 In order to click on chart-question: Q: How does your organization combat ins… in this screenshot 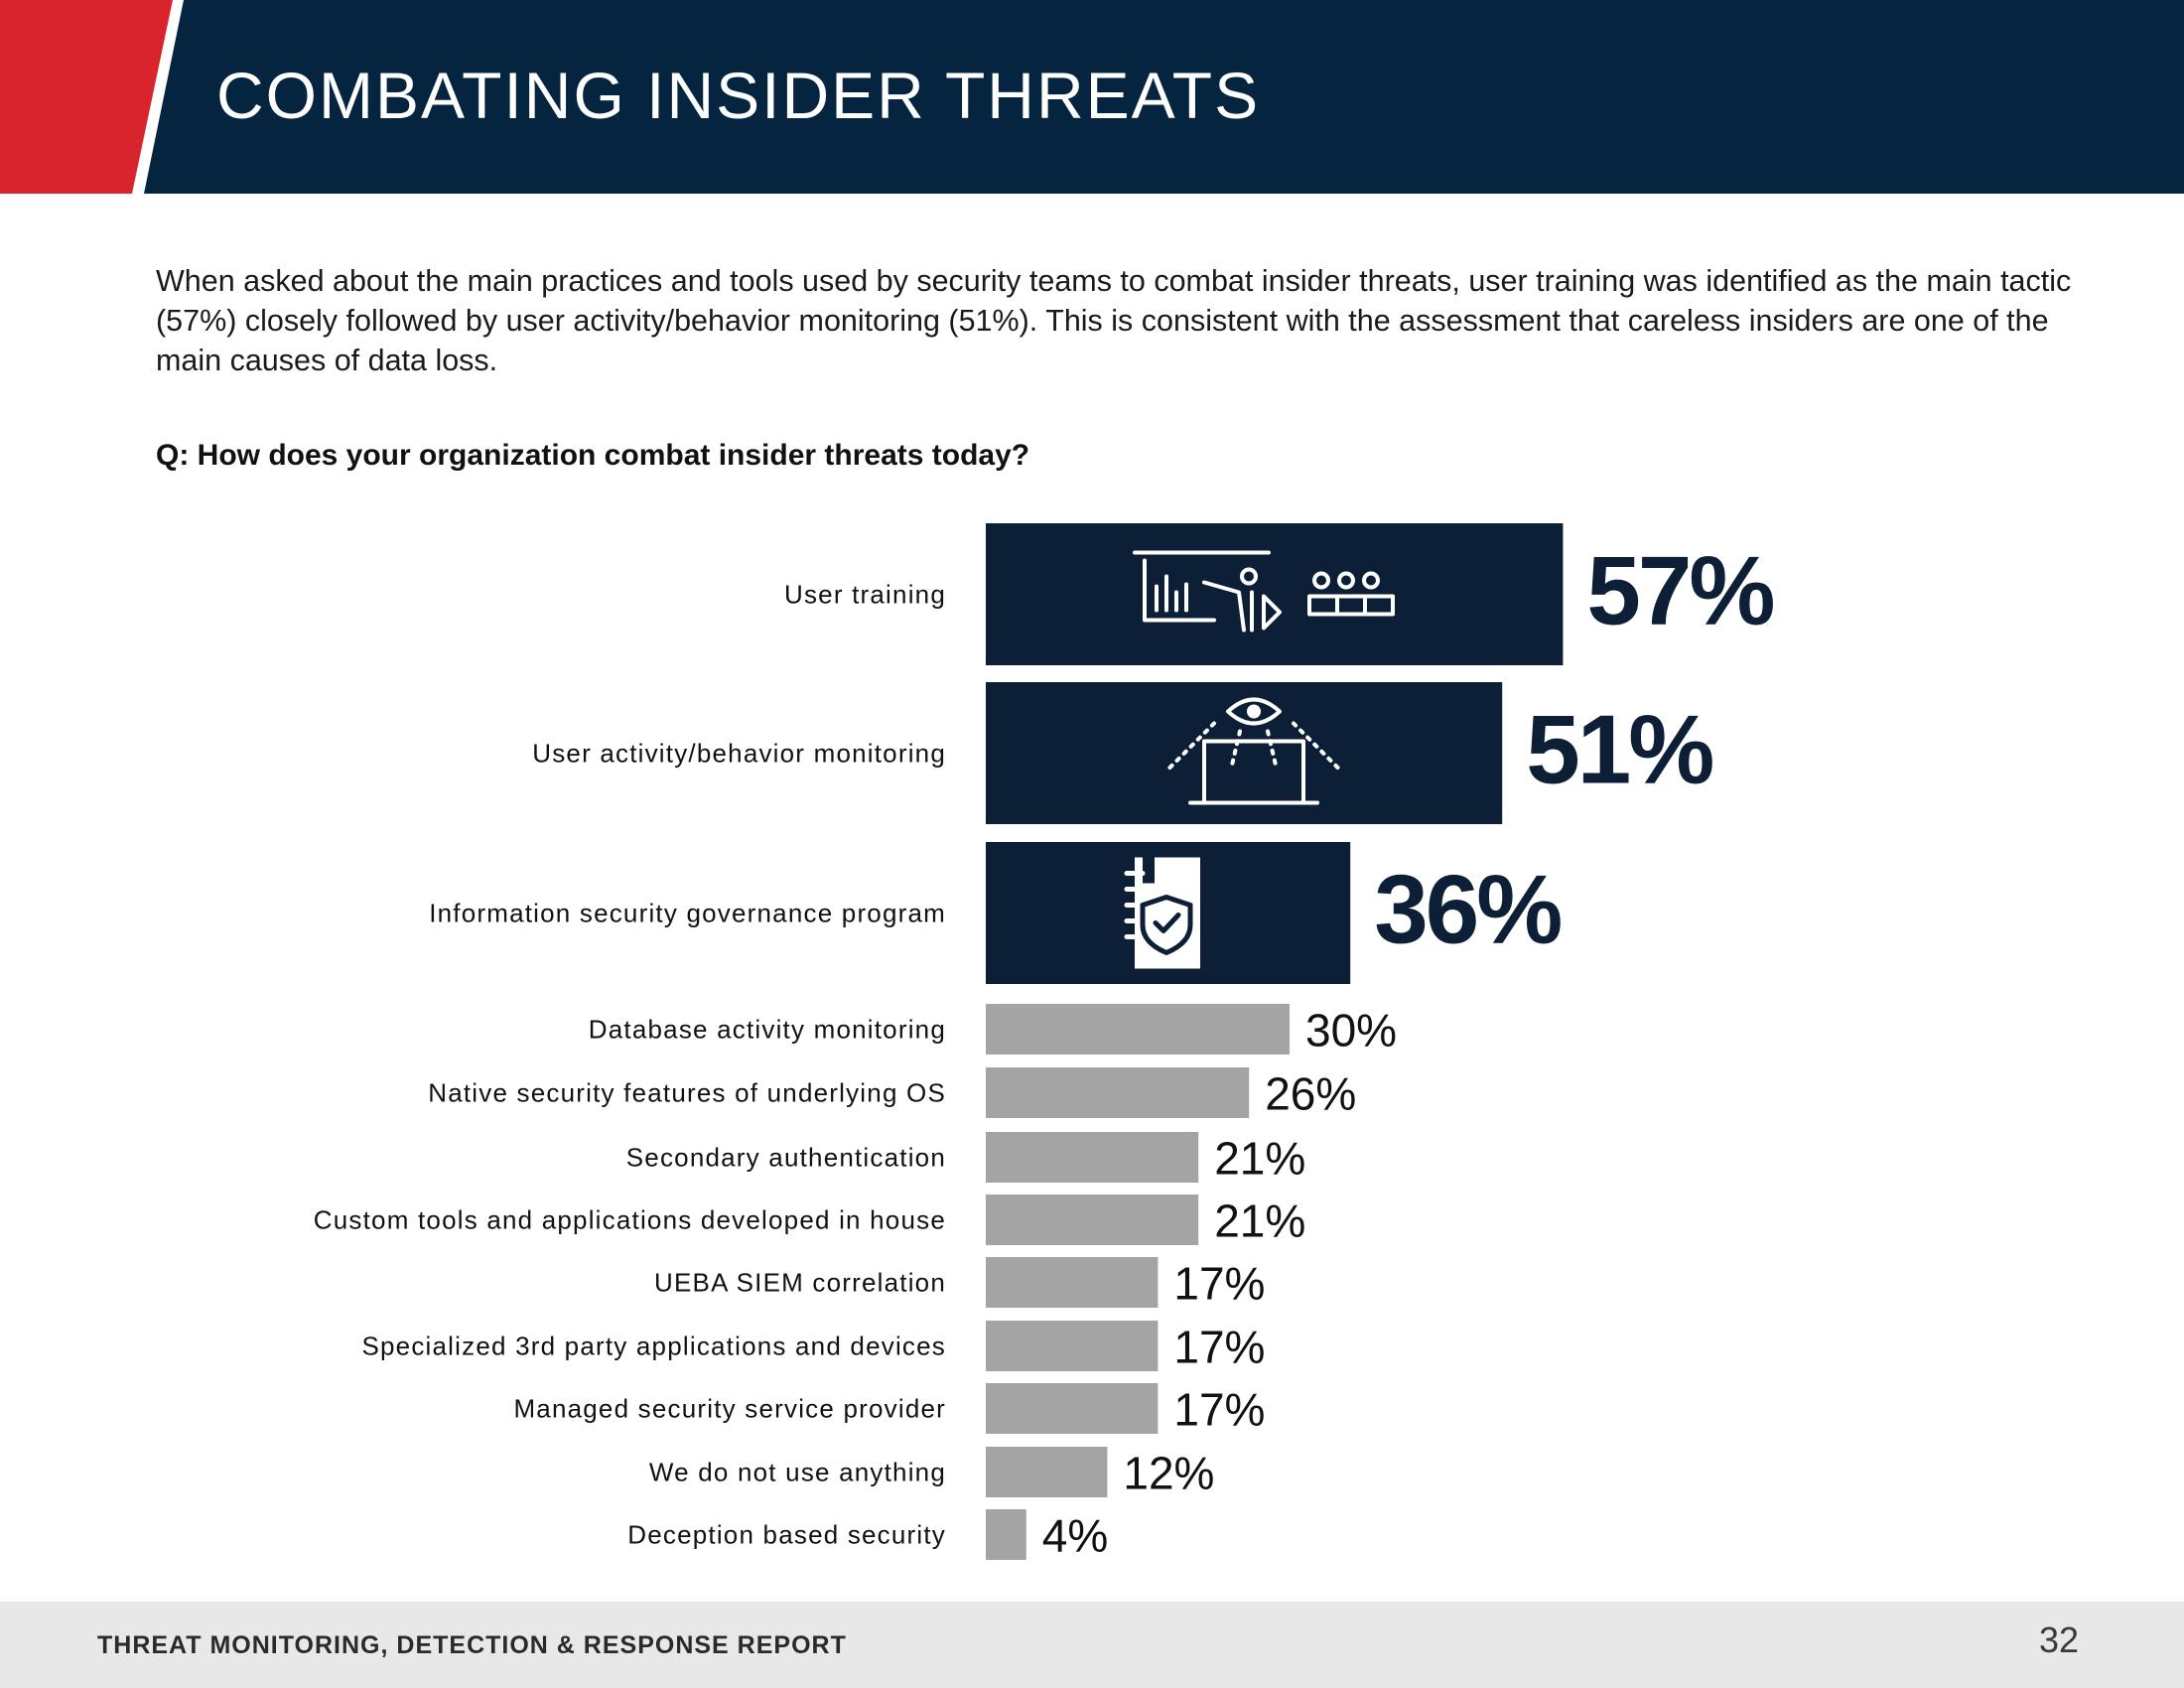, I will do `click(593, 455)`.